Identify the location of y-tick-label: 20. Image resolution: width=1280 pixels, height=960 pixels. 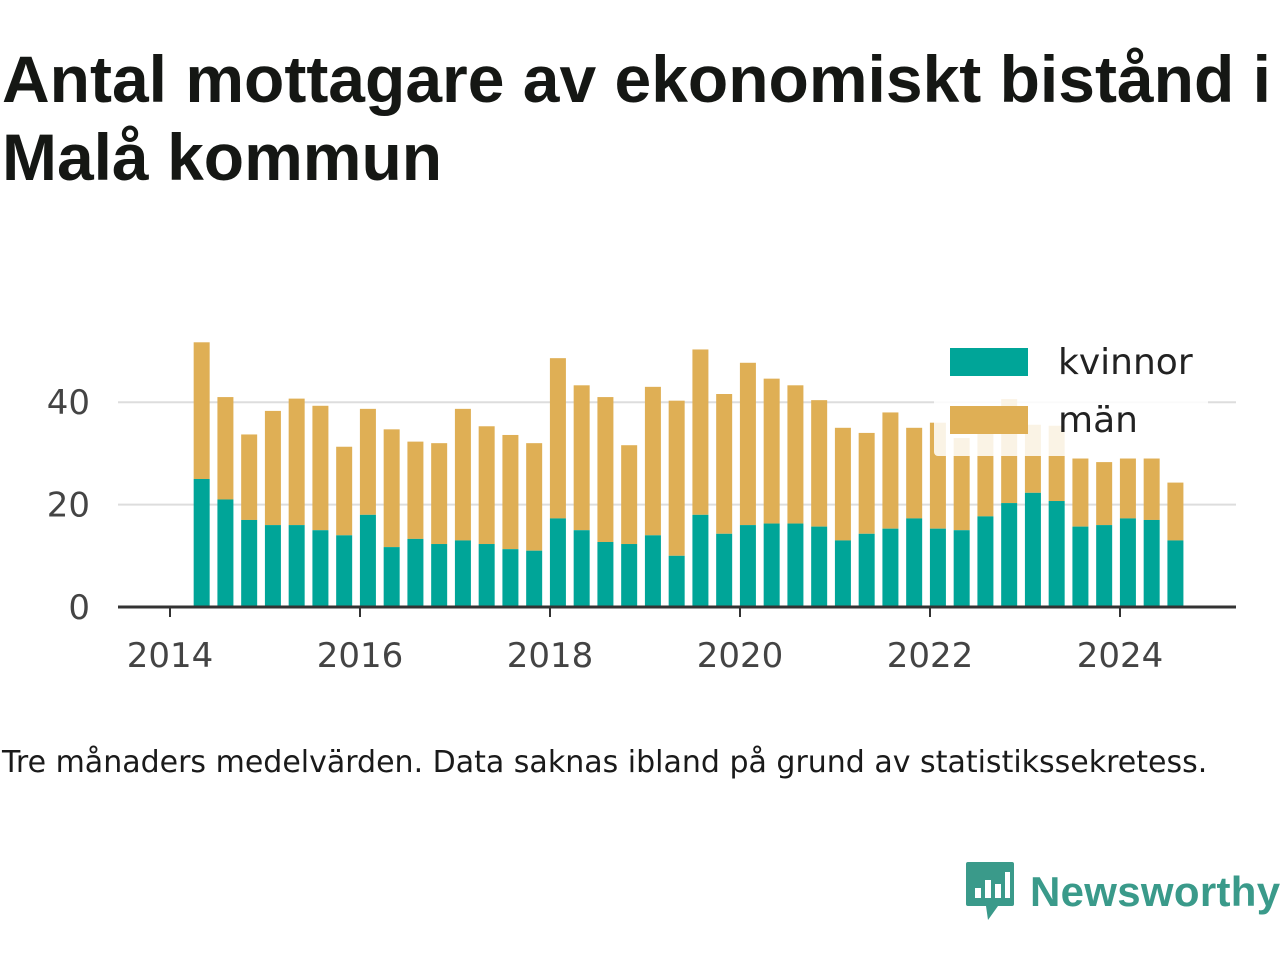
(68, 506).